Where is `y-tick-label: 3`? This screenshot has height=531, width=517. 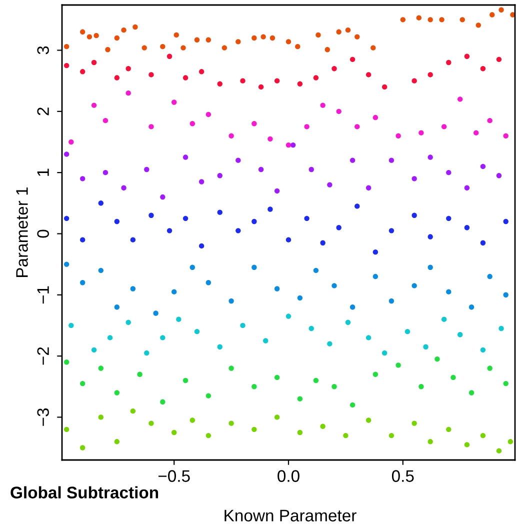
y-tick-label: 3 is located at coordinates (43, 50).